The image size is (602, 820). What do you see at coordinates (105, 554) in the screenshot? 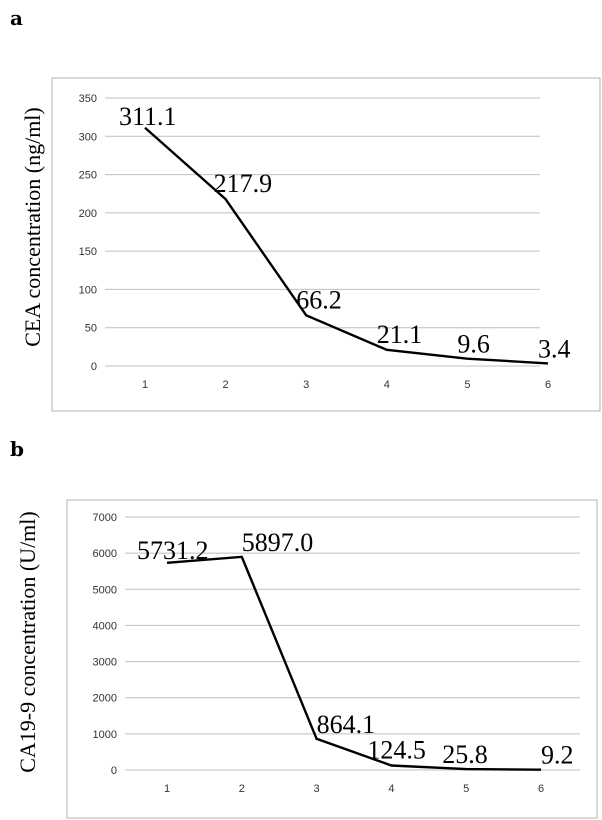
I see `y-tick-label: 6000` at bounding box center [105, 554].